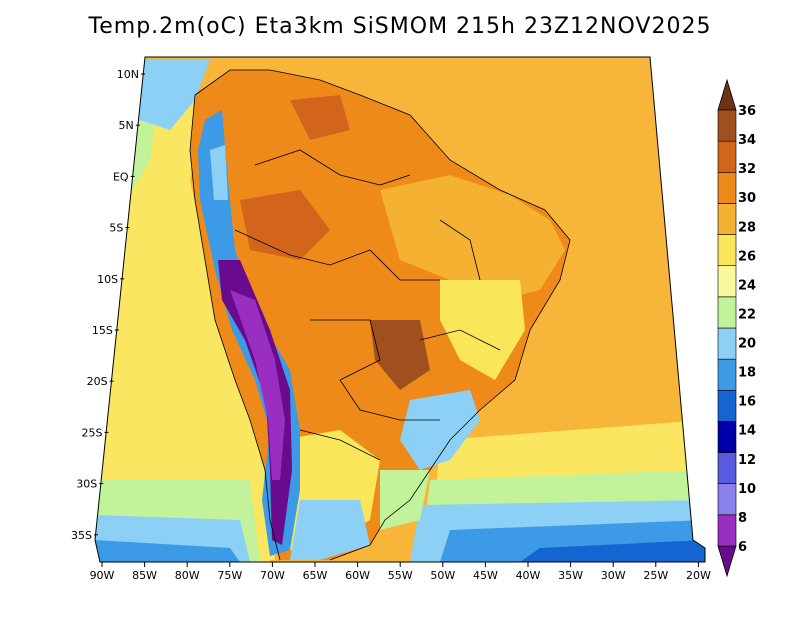  Describe the element at coordinates (570, 575) in the screenshot. I see `lon-tick-label: 35W` at that location.